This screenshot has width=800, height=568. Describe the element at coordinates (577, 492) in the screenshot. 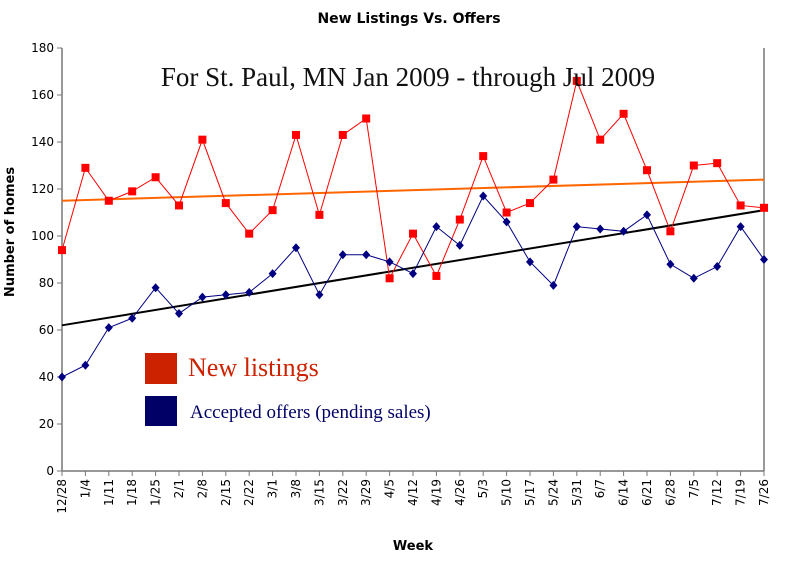

I see `x-tick-label: 5/31` at that location.